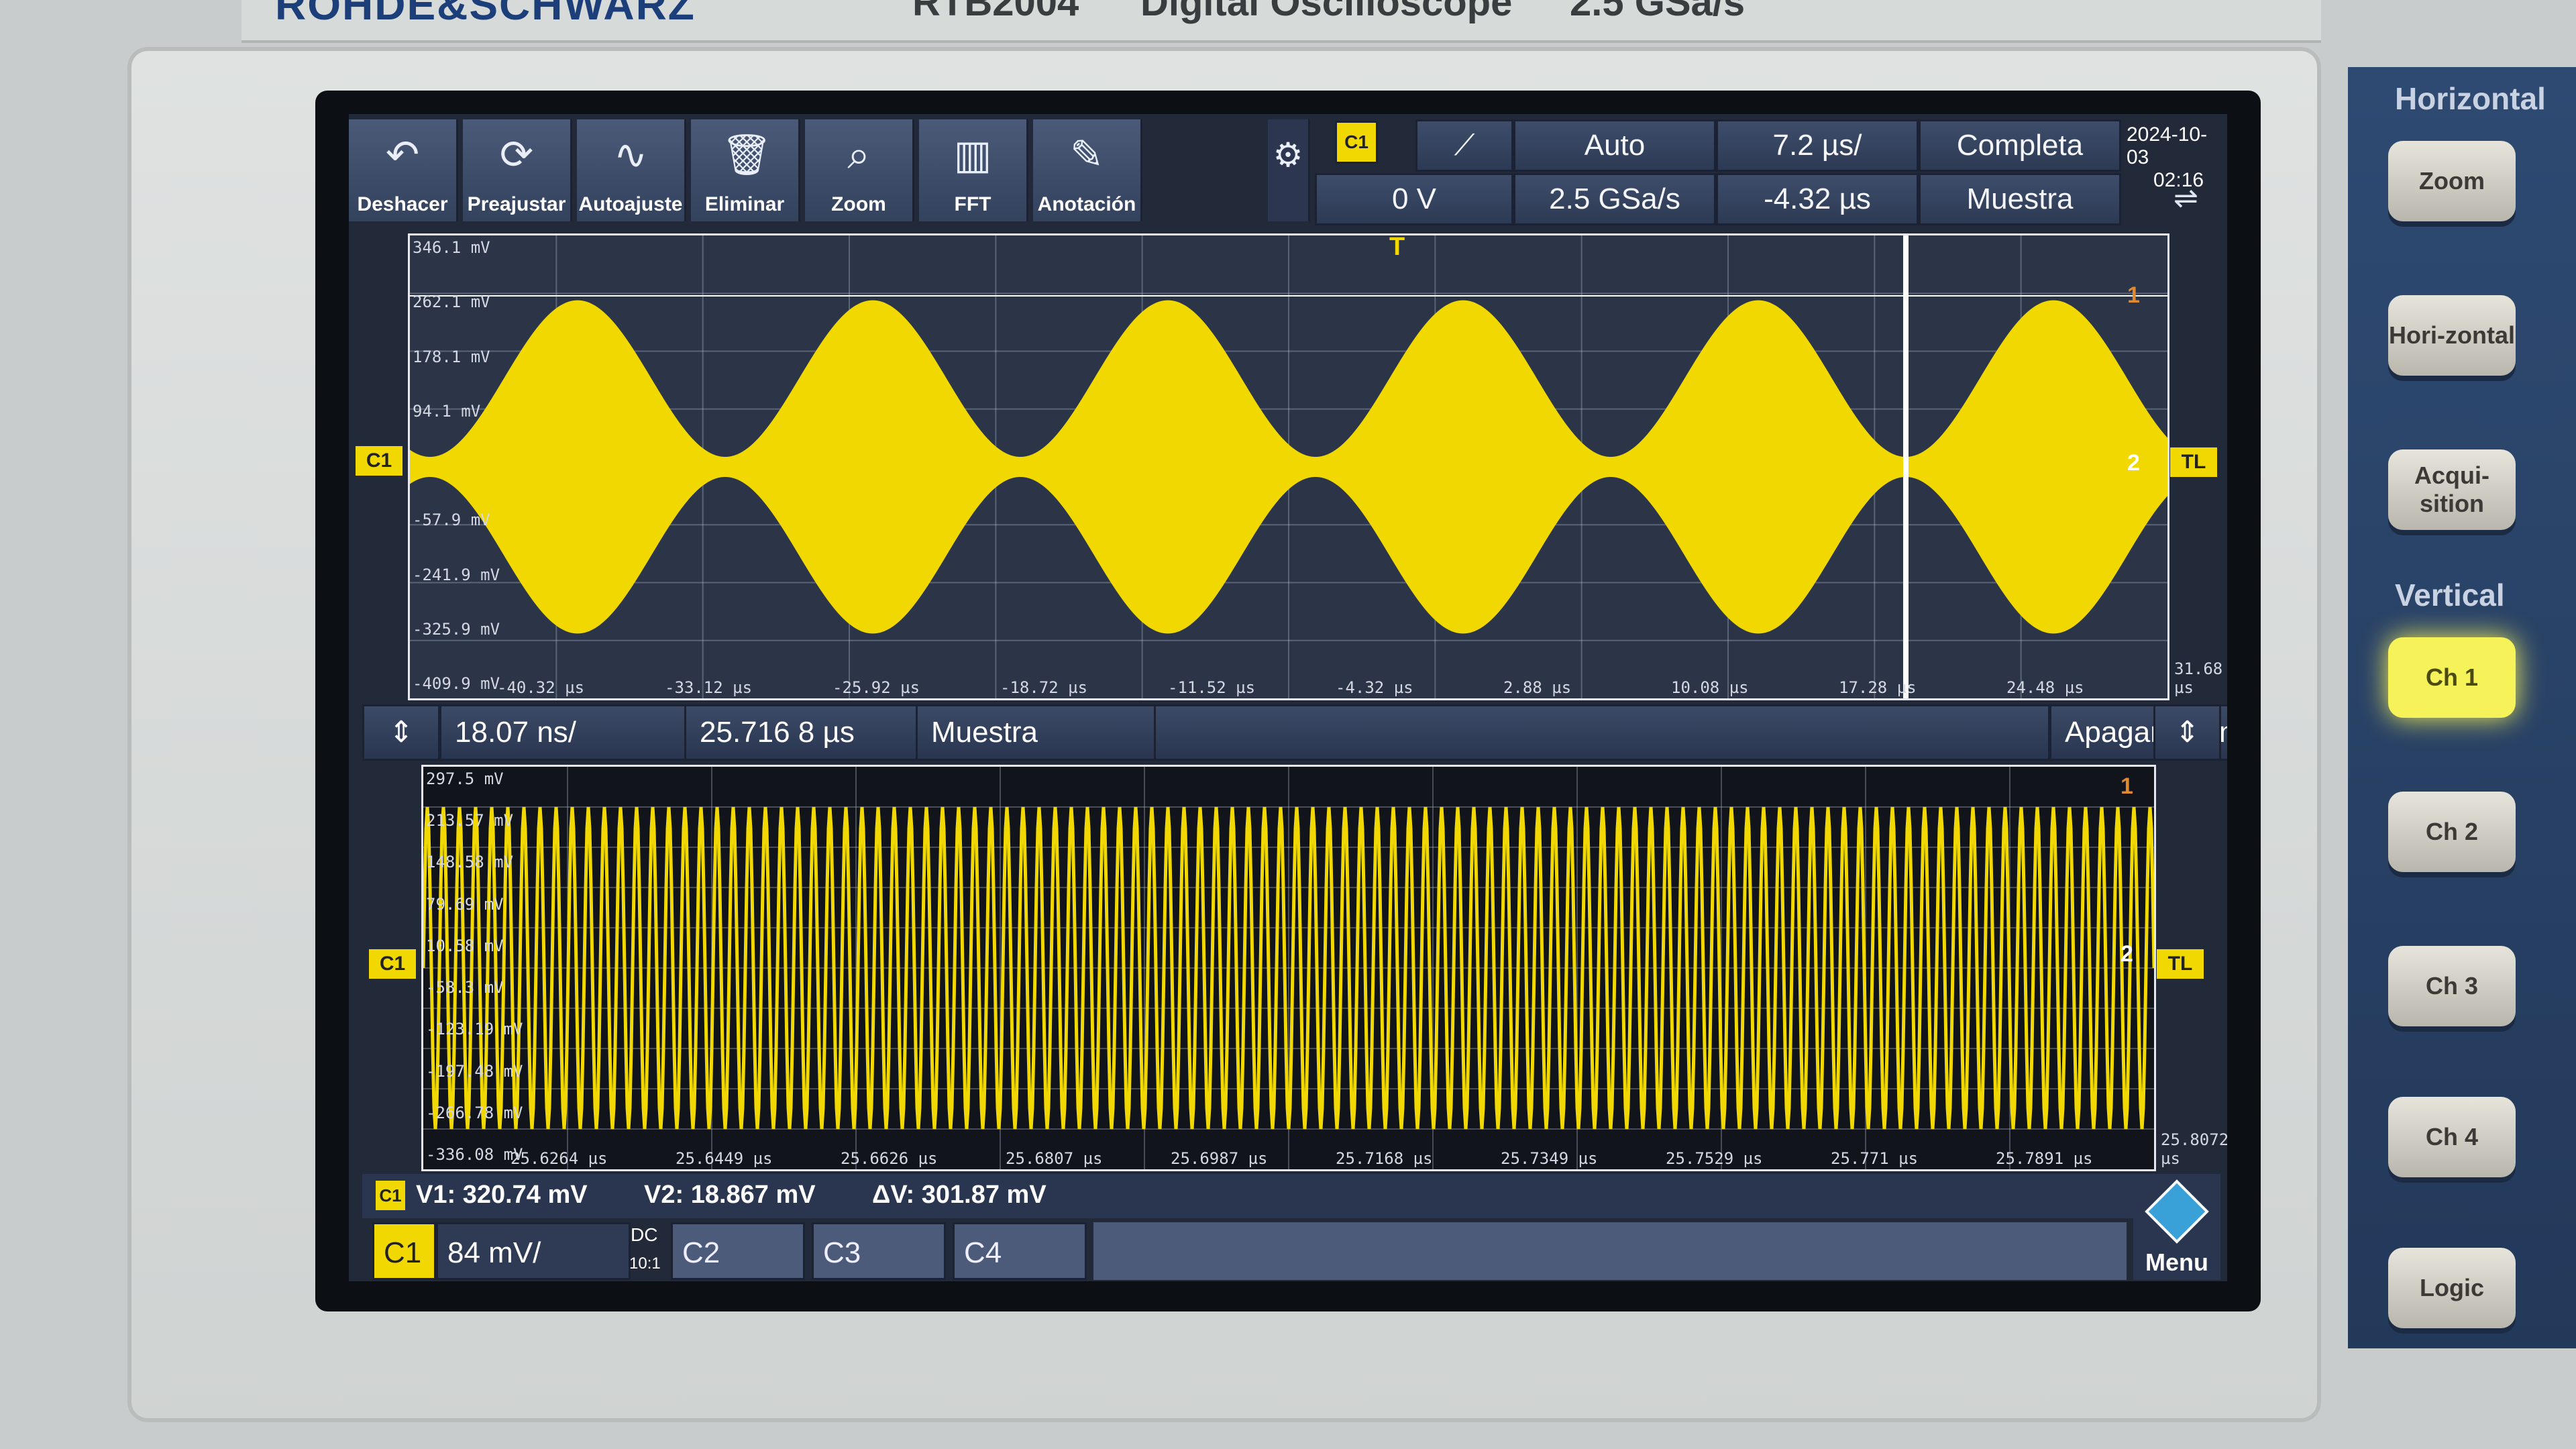 Image resolution: width=2576 pixels, height=1449 pixels. I want to click on zoom-time-div: 18.07 ns/, so click(568, 732).